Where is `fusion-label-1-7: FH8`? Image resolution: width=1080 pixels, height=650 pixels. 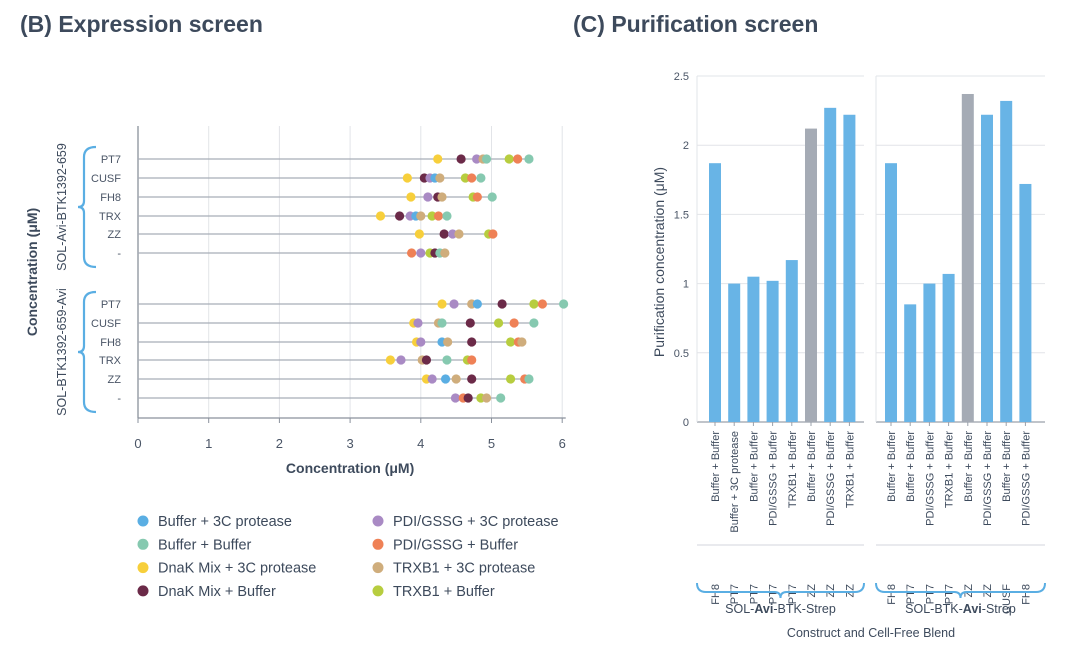
fusion-label-1-7: FH8 is located at coordinates (1026, 594).